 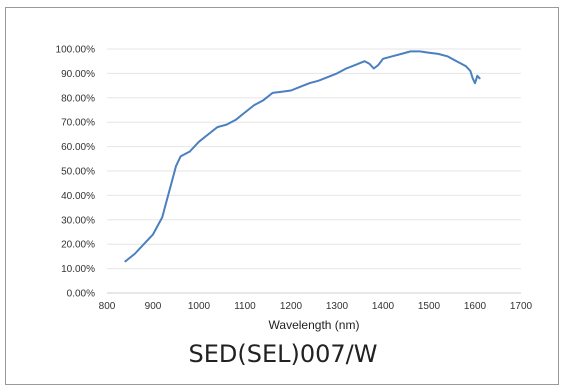 I want to click on x-tick-label: 1400, so click(x=383, y=306).